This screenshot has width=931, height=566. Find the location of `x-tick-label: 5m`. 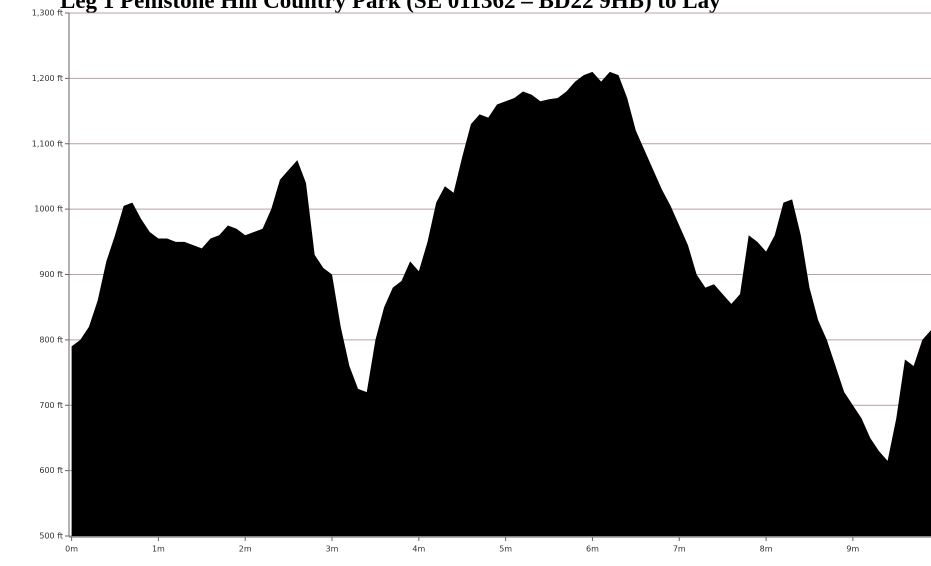

x-tick-label: 5m is located at coordinates (505, 549).